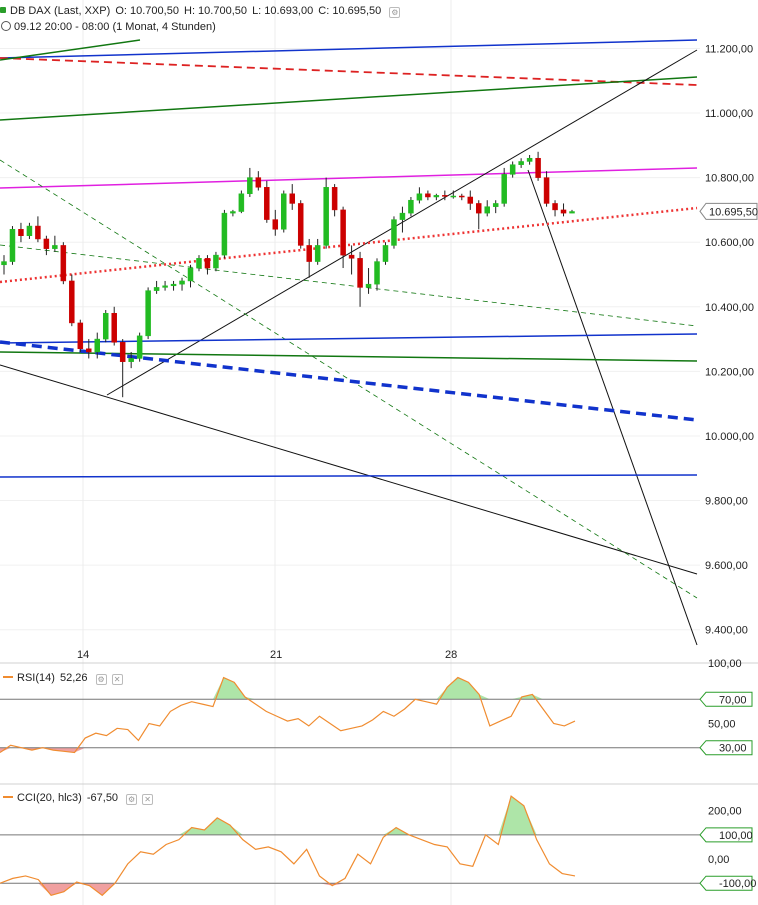 The image size is (758, 905). I want to click on cci-header: CCI(20, hlc3) -67,50 ⚙ ✕, so click(77, 798).